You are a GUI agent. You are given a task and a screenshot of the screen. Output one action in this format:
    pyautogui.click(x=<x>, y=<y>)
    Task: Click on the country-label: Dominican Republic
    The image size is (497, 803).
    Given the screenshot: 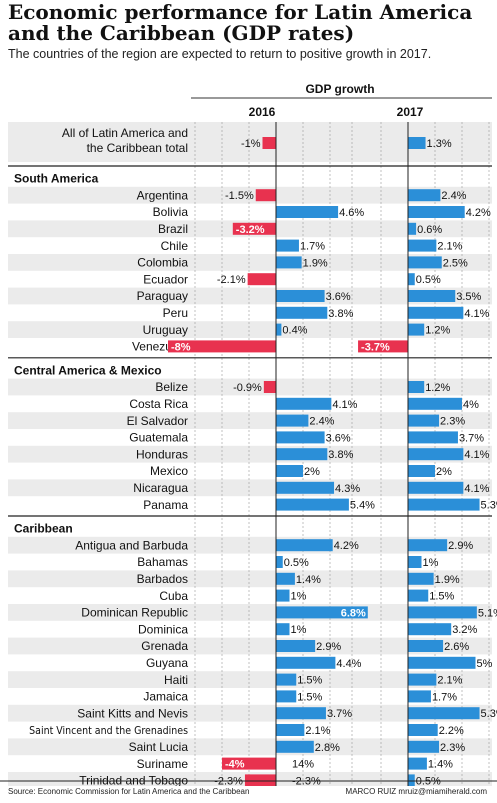 What is the action you would take?
    pyautogui.click(x=134, y=613)
    